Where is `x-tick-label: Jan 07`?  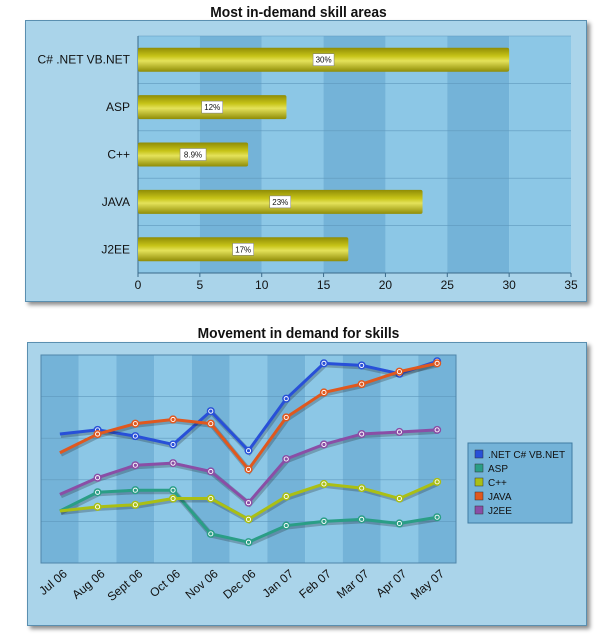
x-tick-label: Jan 07 is located at coordinates (278, 583).